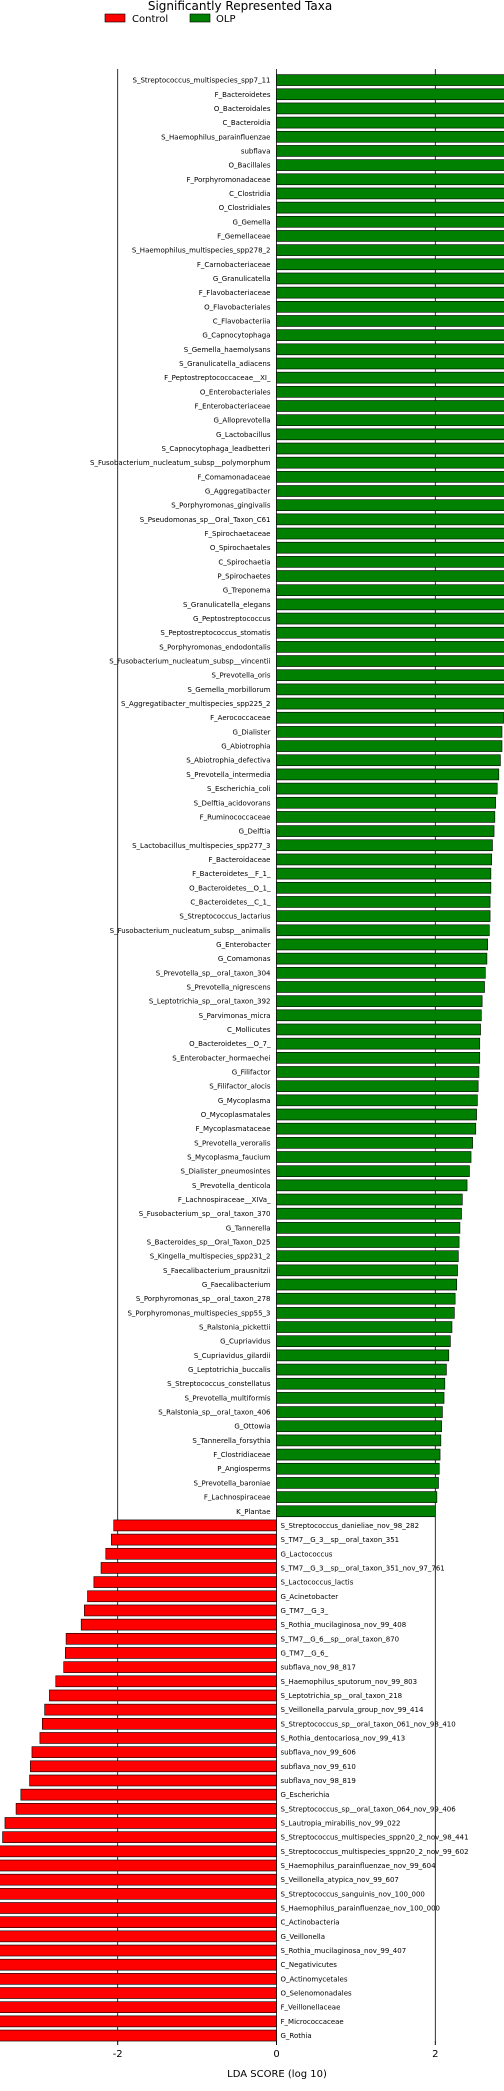 This screenshot has width=504, height=2091. What do you see at coordinates (244, 562) in the screenshot?
I see `taxon-label: C_Spirochaetia` at bounding box center [244, 562].